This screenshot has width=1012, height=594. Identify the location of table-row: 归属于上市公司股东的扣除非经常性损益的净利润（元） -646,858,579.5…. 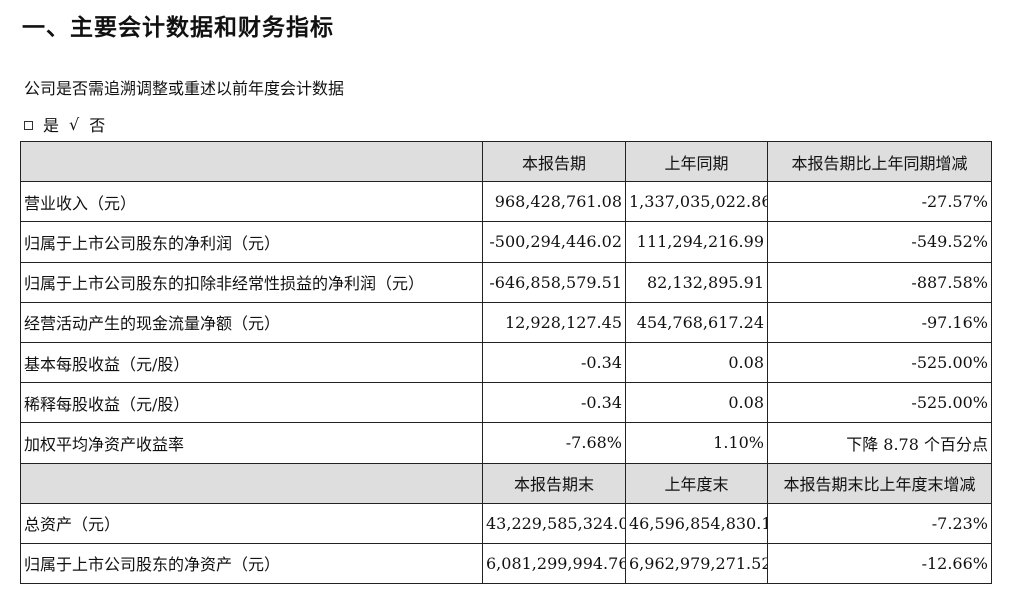
(506, 282).